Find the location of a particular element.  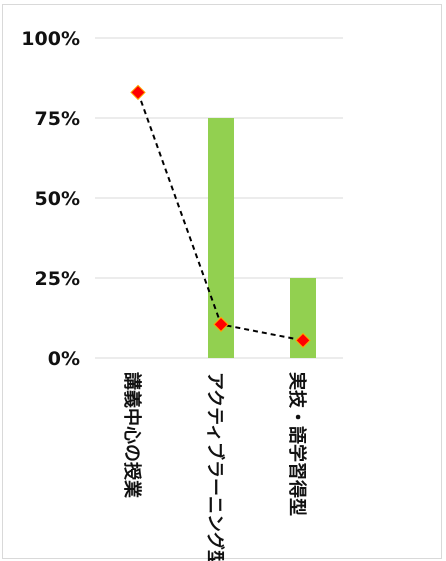

y-tick-label: 100% is located at coordinates (50, 39).